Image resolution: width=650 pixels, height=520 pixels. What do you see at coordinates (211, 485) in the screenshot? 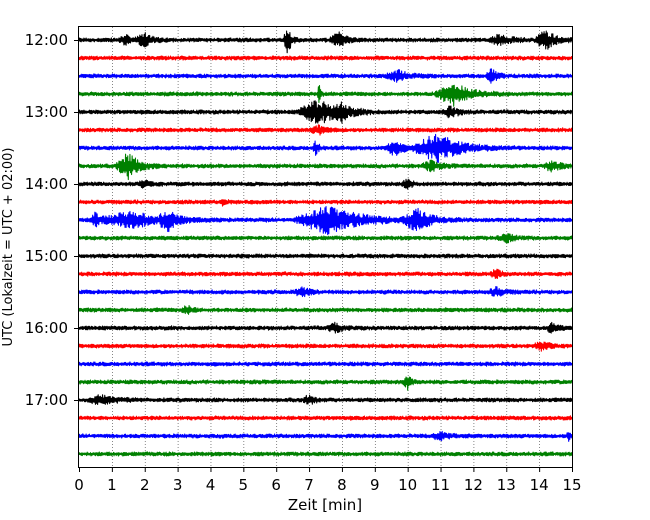
I see `x-tick-label: 4` at bounding box center [211, 485].